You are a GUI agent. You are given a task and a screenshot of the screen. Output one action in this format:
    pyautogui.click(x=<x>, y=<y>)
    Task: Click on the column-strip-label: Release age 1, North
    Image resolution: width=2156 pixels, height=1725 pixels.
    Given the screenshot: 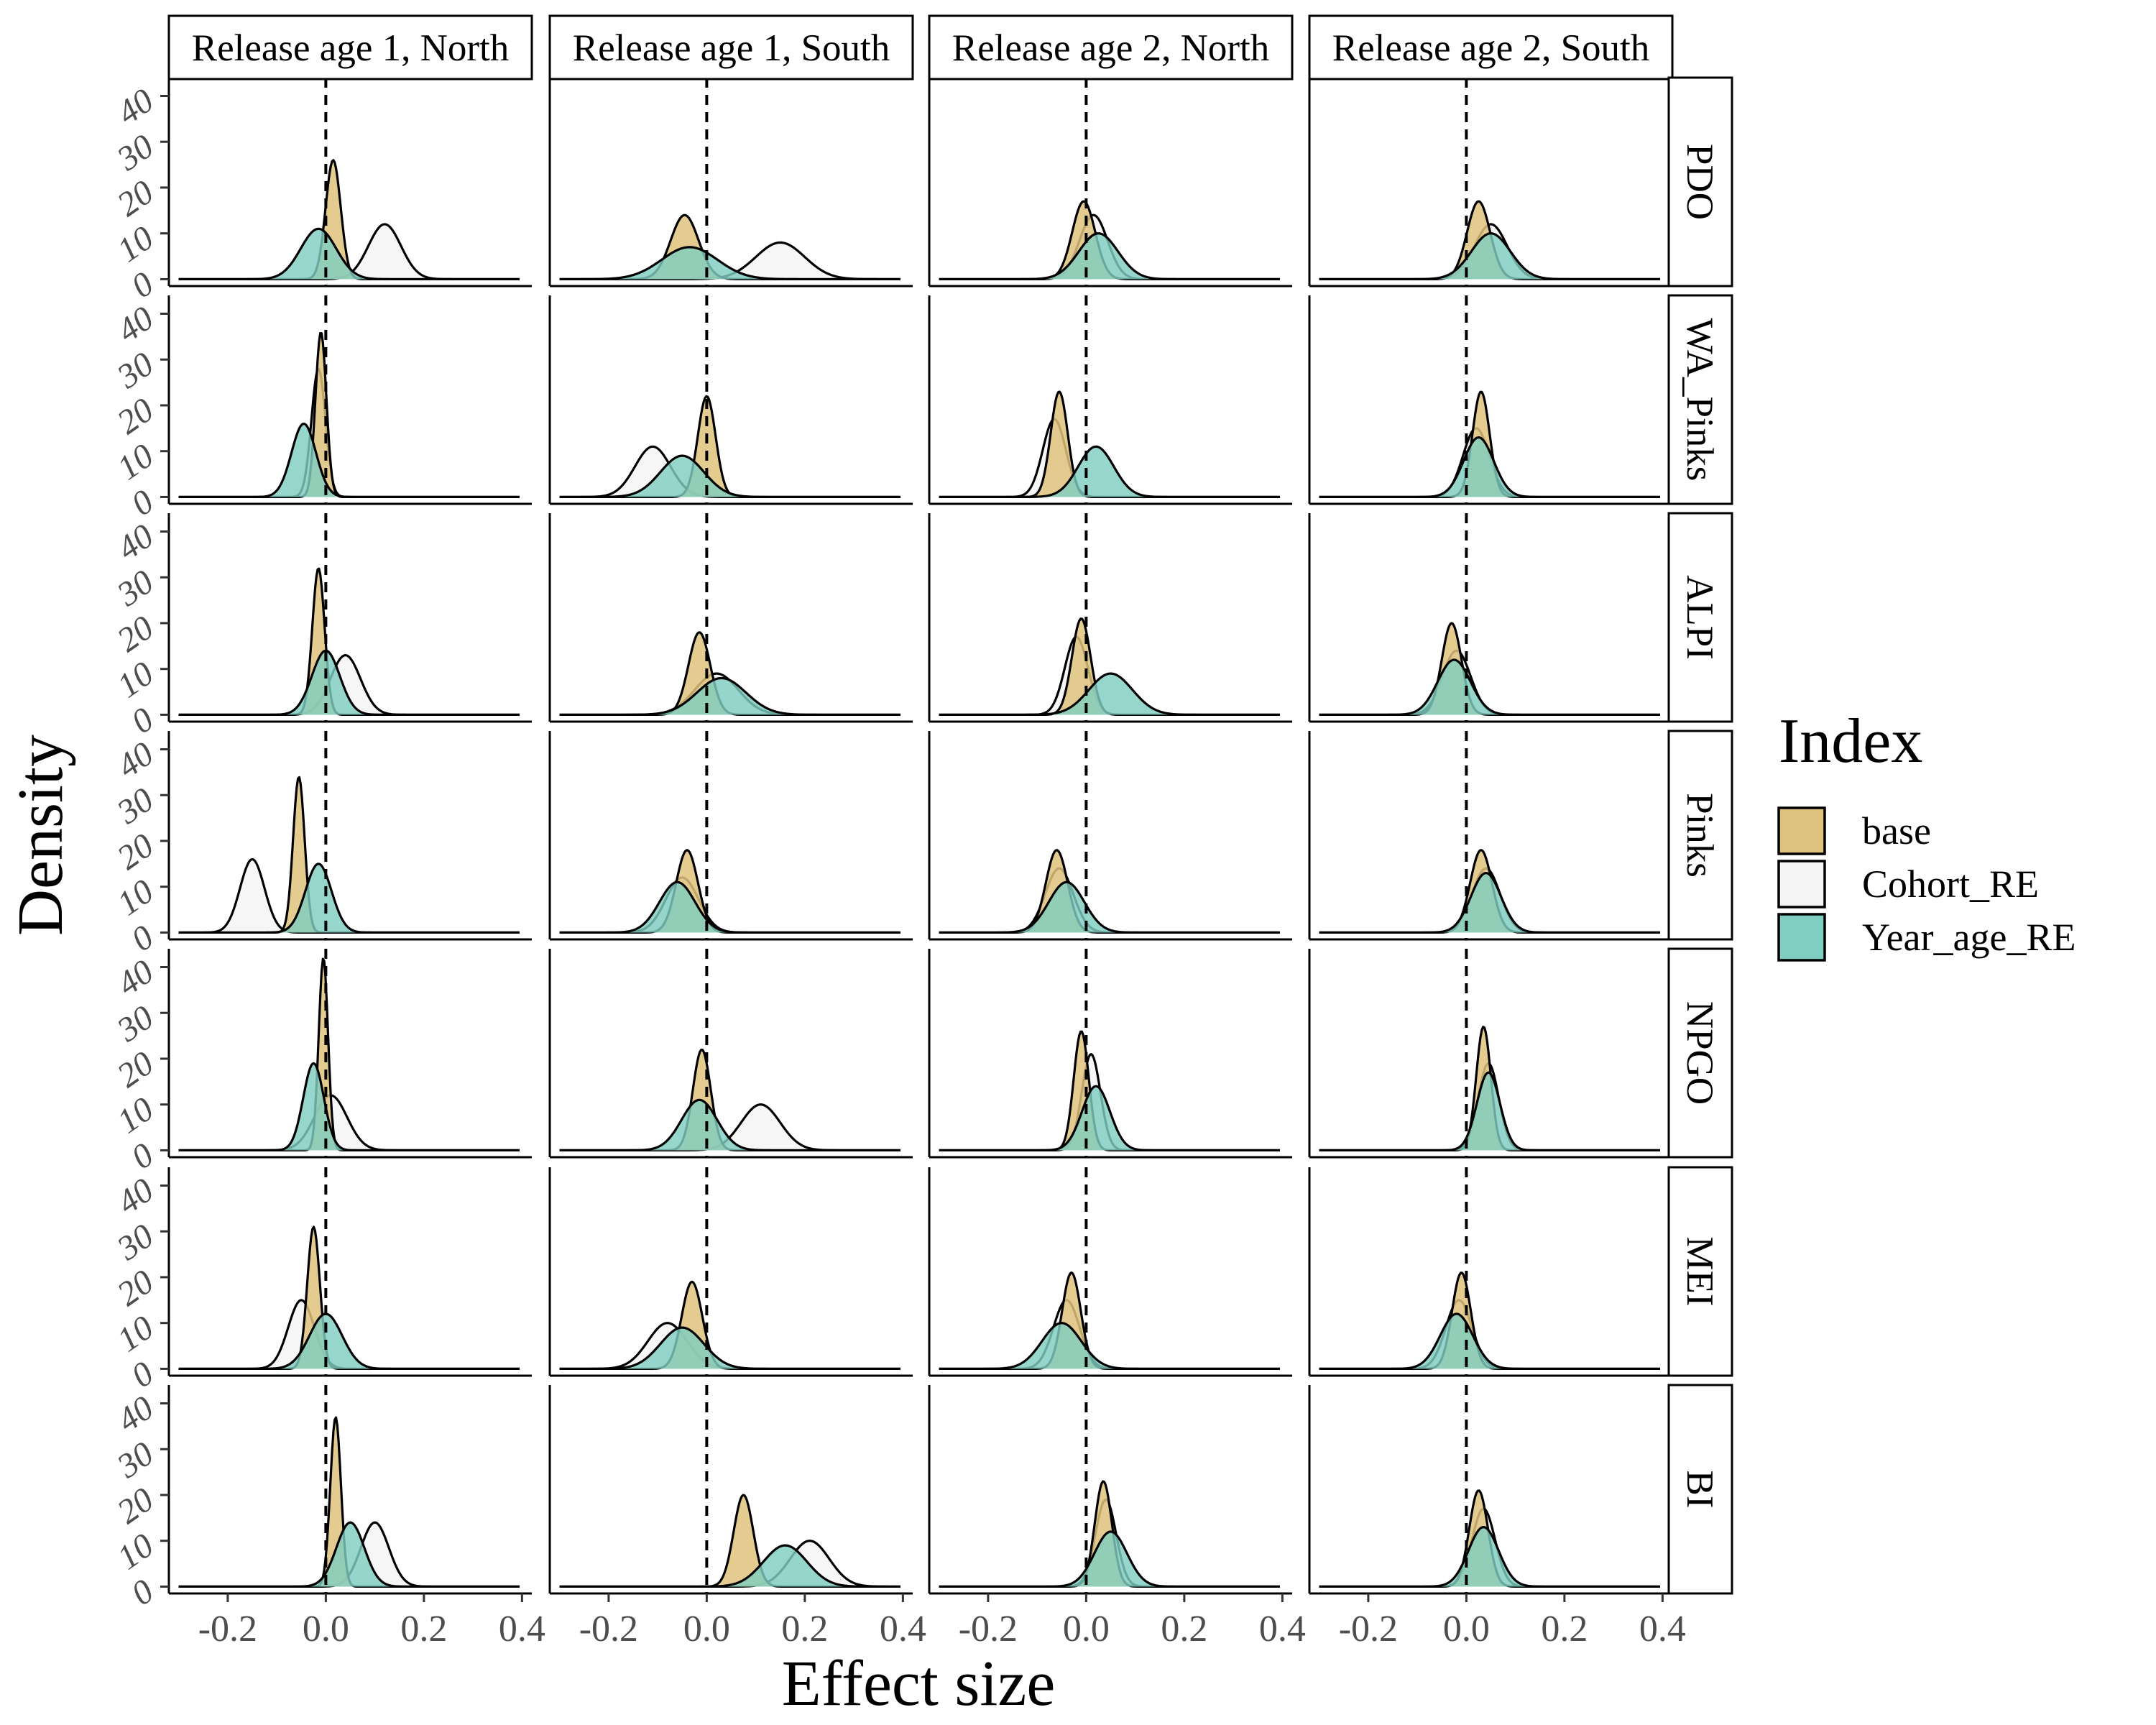 What is the action you would take?
    pyautogui.click(x=351, y=48)
    